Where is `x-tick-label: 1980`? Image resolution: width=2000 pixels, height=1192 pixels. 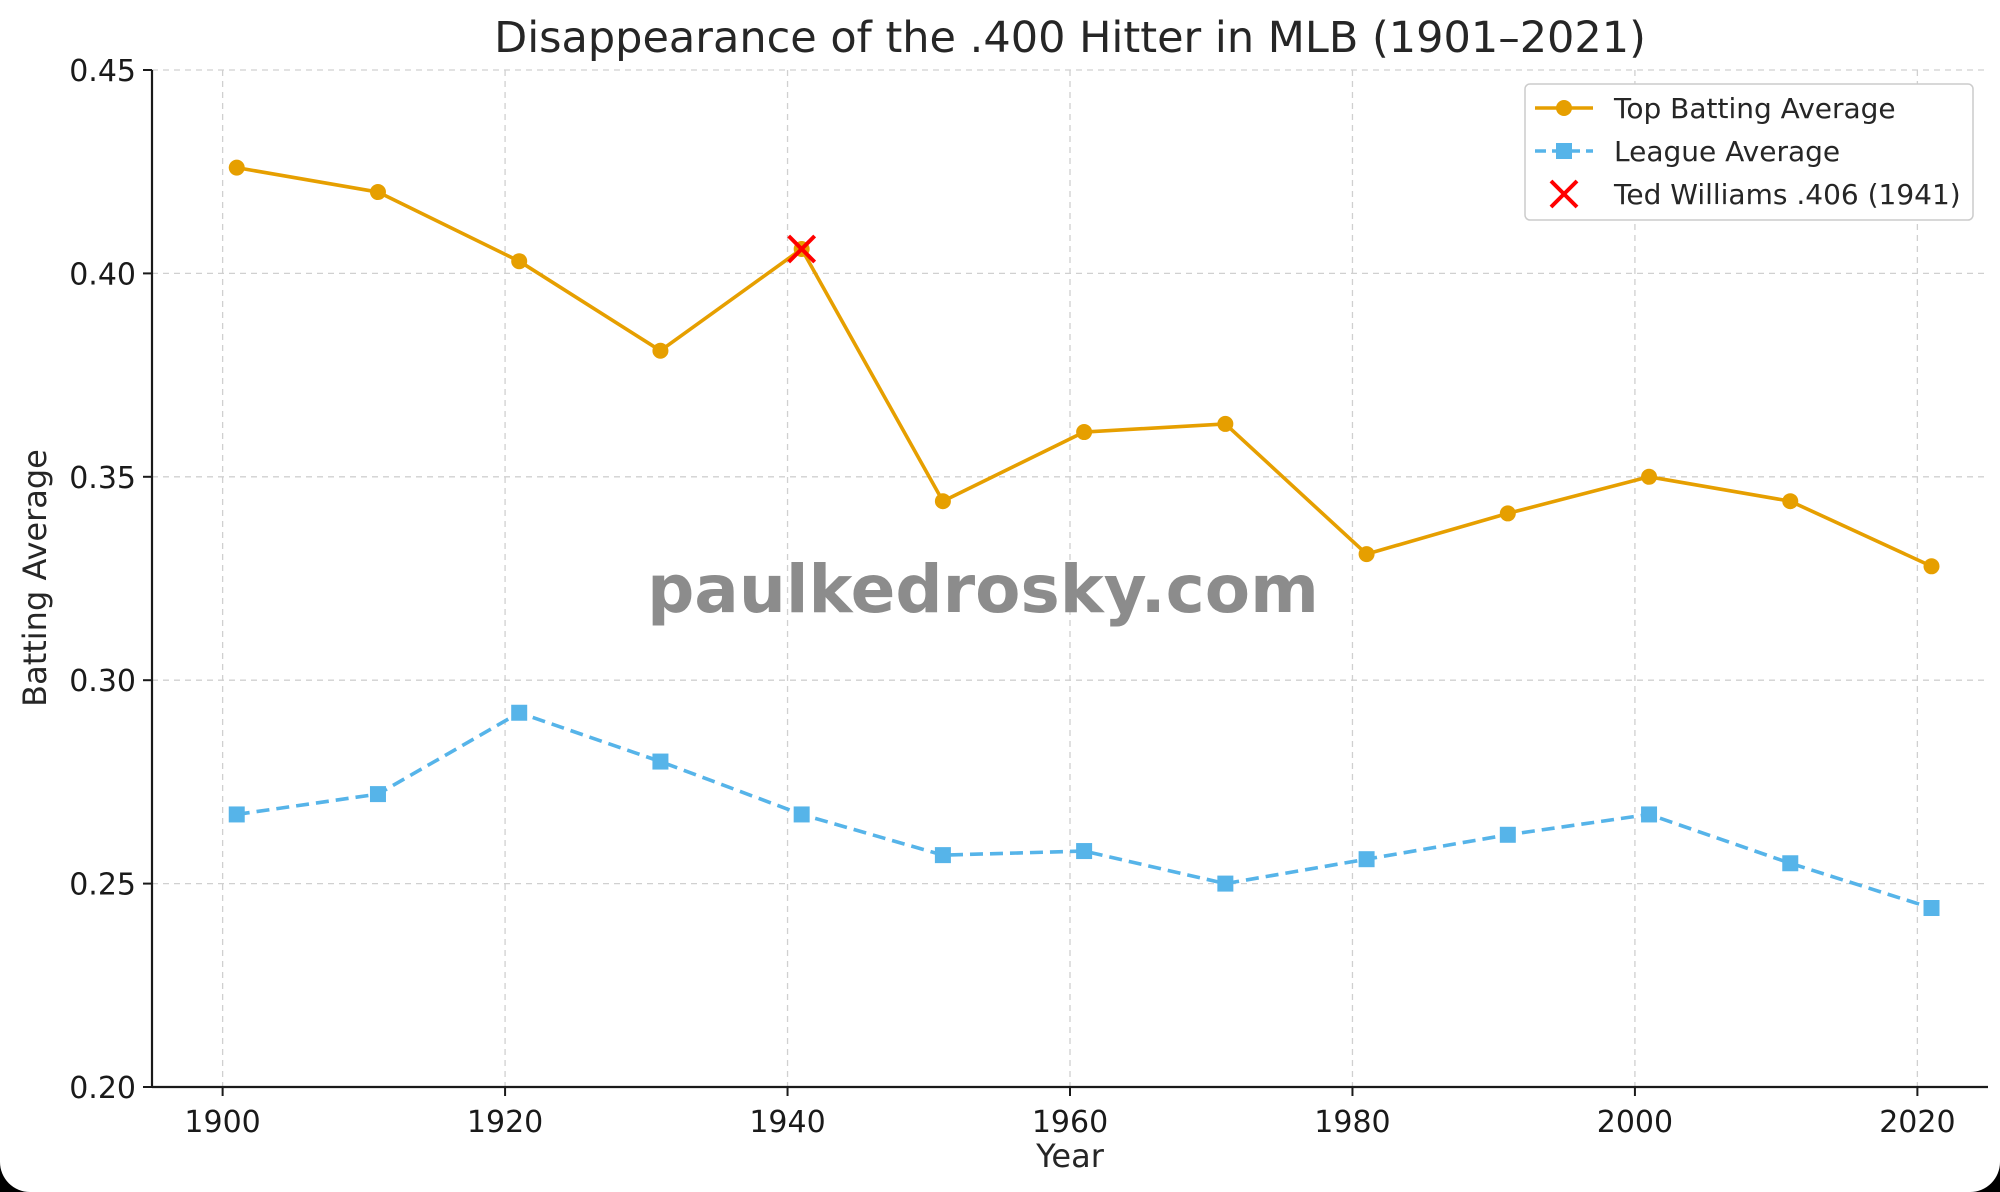
x-tick-label: 1980 is located at coordinates (1352, 1122).